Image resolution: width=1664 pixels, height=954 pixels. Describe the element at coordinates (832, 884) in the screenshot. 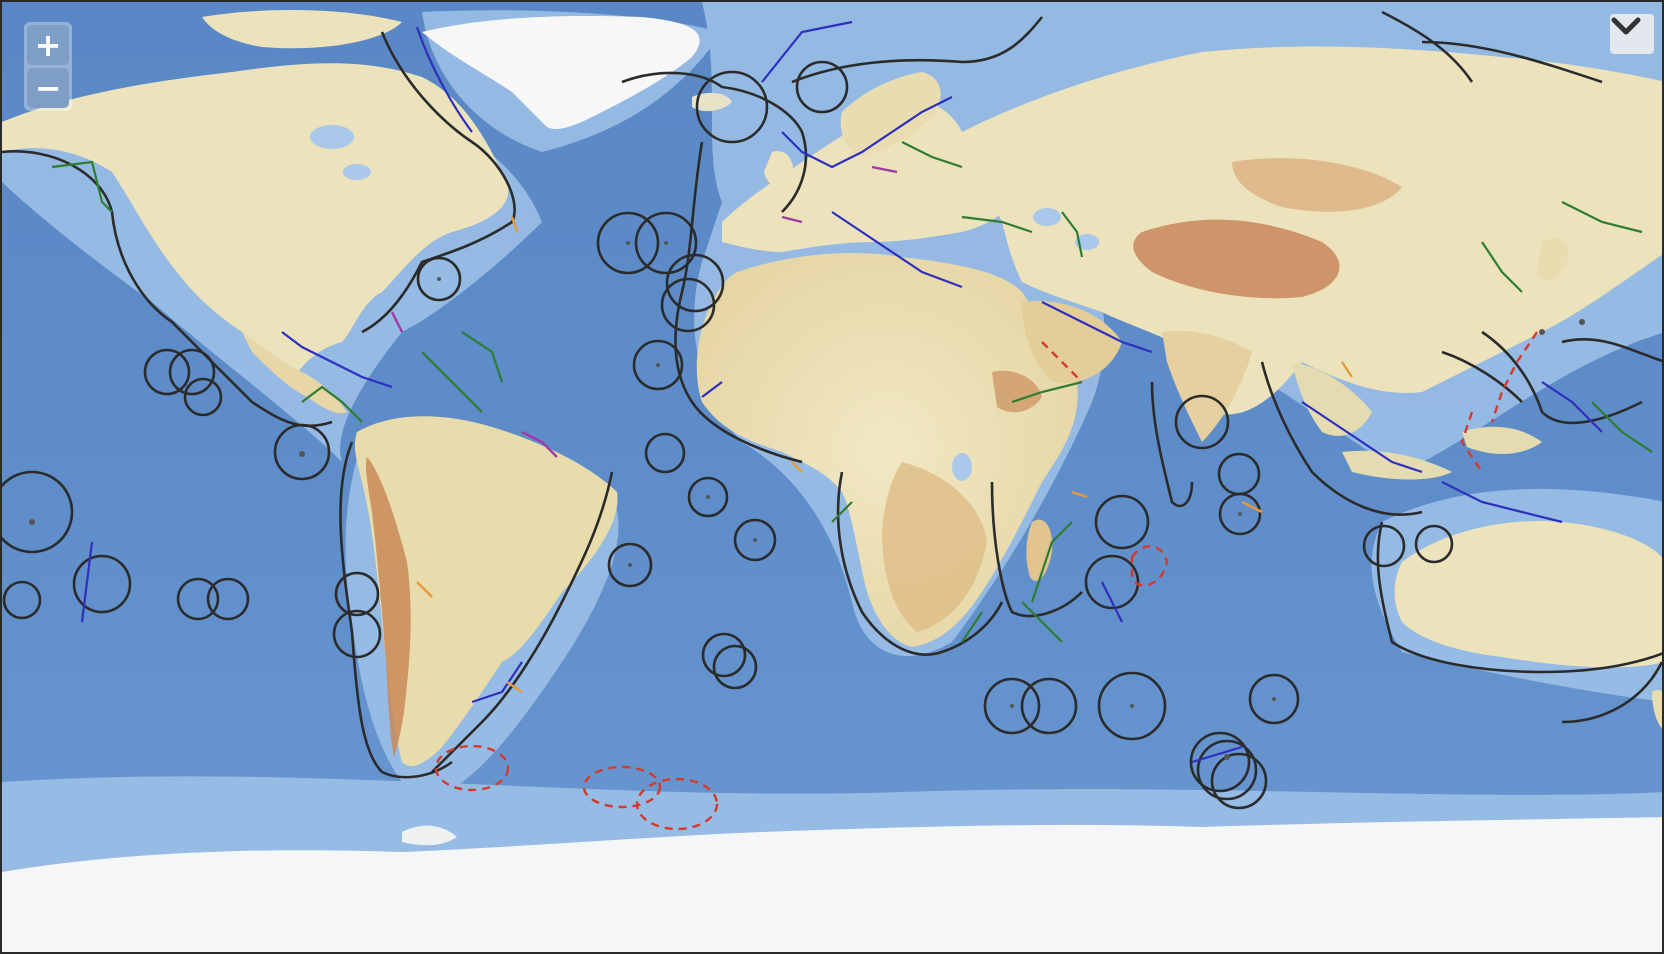

I see `antarctica` at that location.